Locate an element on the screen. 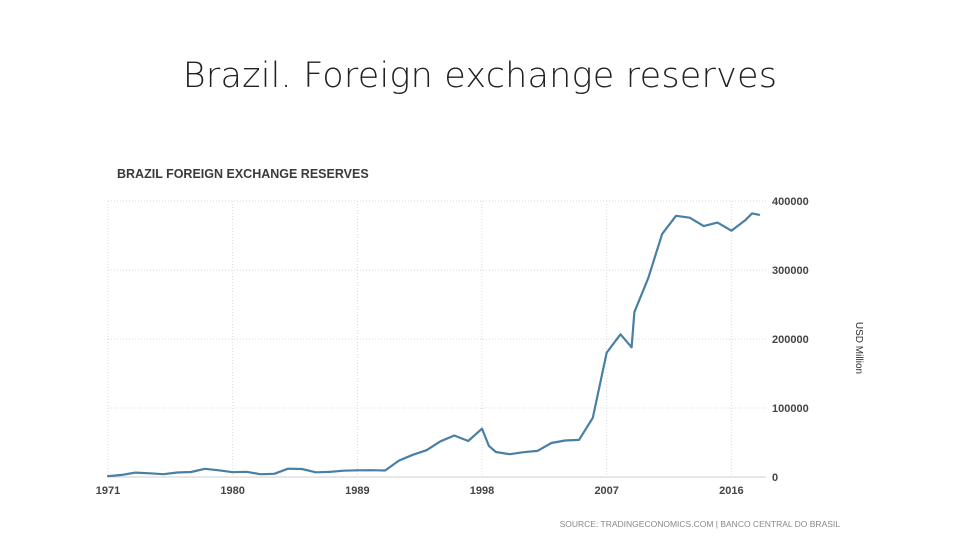 The image size is (960, 540). slide-title: Brazil. Foreign exchange reserves is located at coordinates (480, 76).